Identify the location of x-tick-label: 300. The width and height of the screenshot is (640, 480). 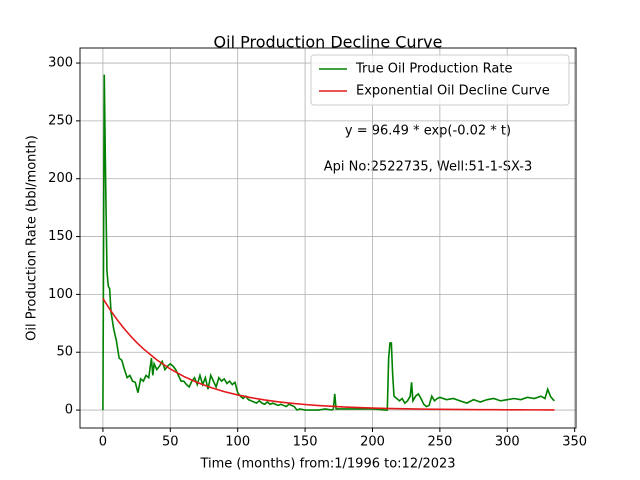
(507, 442).